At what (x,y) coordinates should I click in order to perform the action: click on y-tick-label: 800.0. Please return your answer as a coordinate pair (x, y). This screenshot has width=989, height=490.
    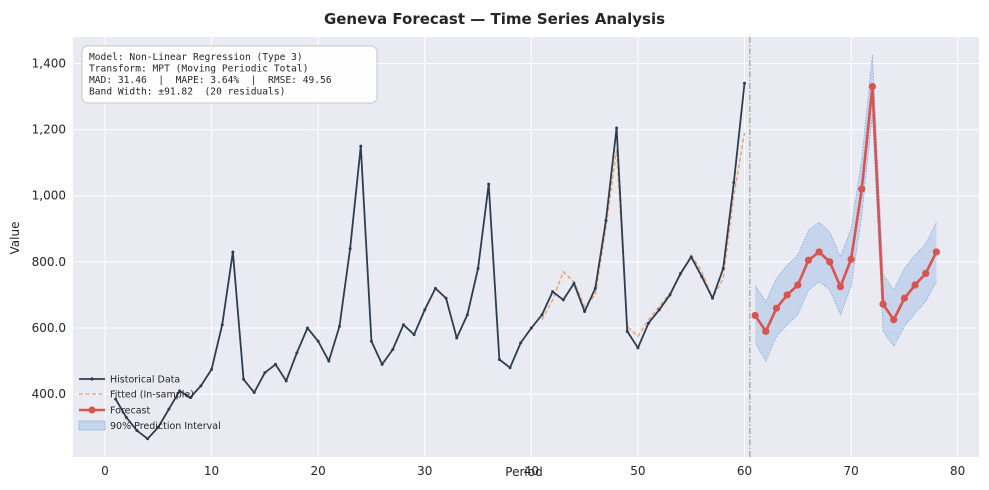
    Looking at the image, I should click on (49, 262).